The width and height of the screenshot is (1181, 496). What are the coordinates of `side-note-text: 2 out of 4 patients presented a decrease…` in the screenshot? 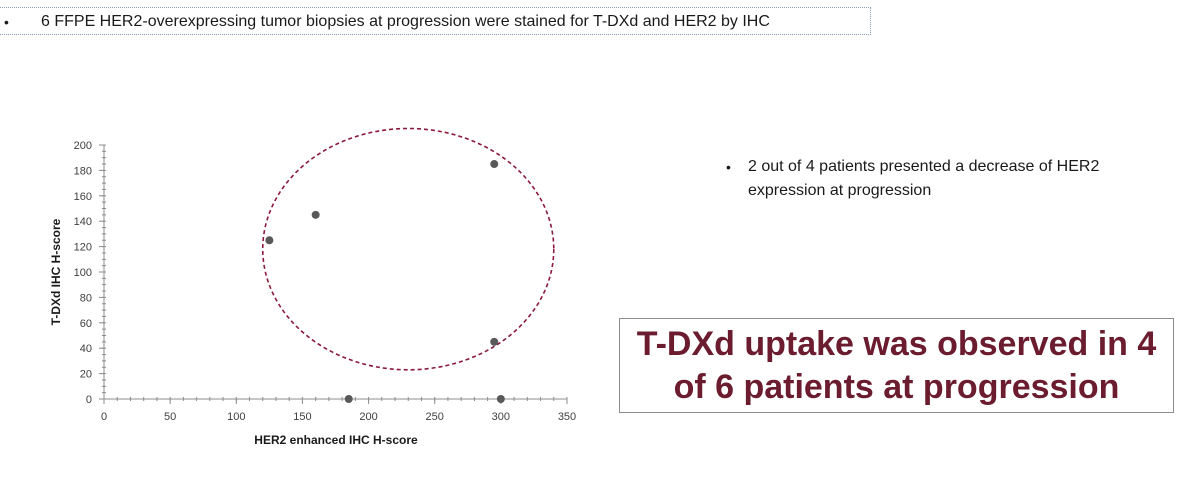 It's located at (924, 178).